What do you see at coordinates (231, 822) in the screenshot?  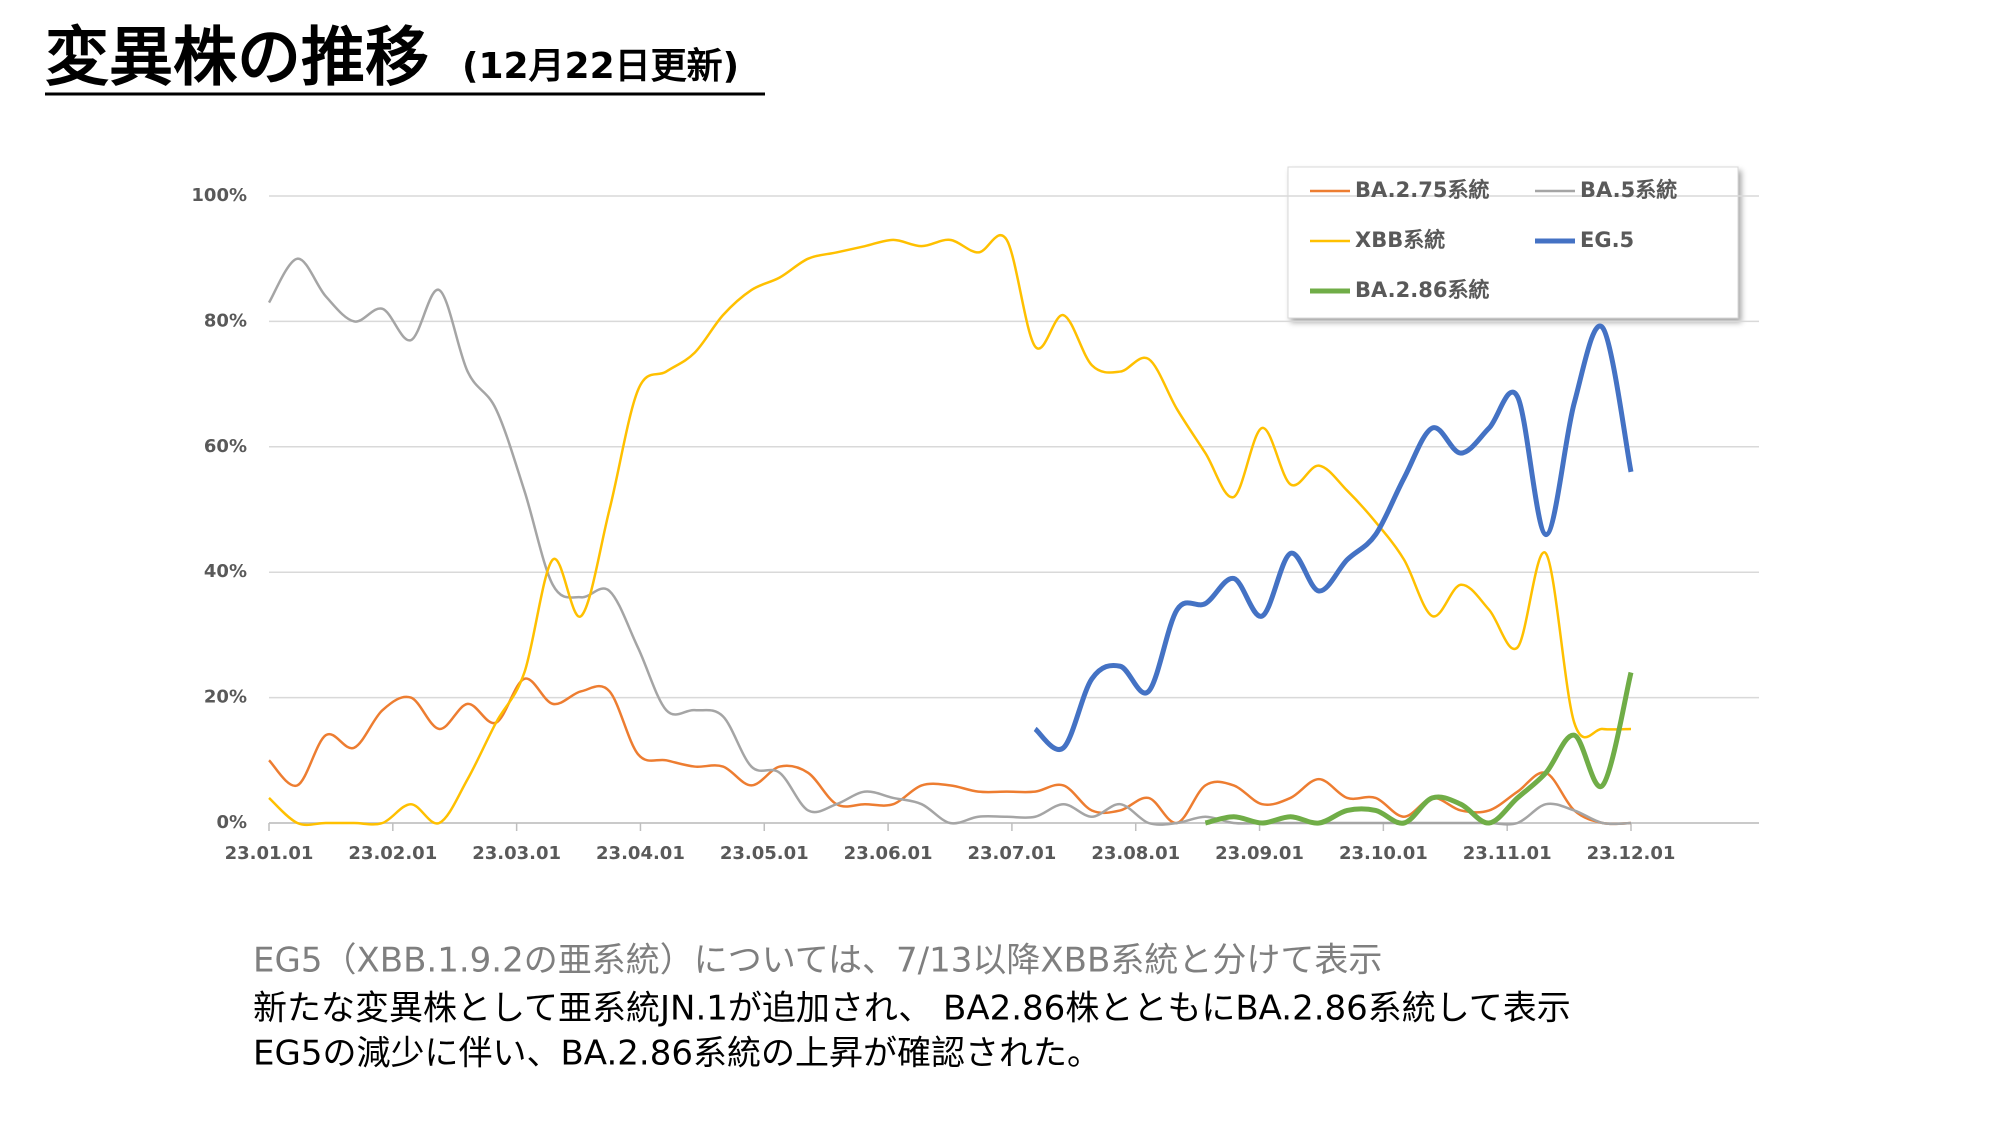 I see `y-tick-label: 0%` at bounding box center [231, 822].